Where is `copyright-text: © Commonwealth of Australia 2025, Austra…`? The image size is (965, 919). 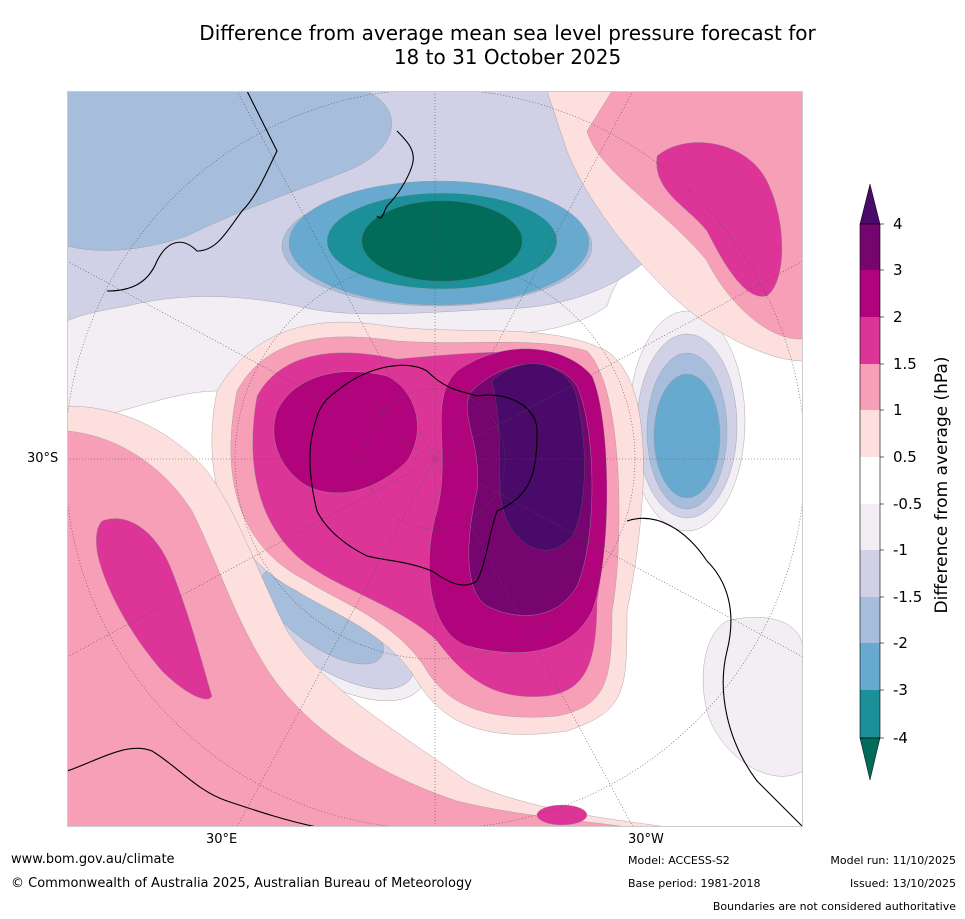
copyright-text: © Commonwealth of Australia 2025, Austra… is located at coordinates (241, 883).